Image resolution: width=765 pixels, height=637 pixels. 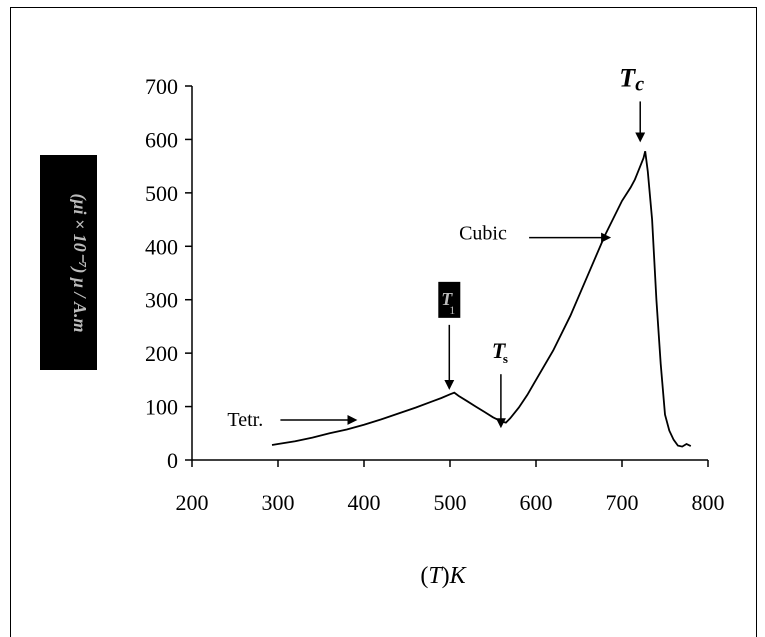 I want to click on x-tick-label: 500, so click(x=450, y=502).